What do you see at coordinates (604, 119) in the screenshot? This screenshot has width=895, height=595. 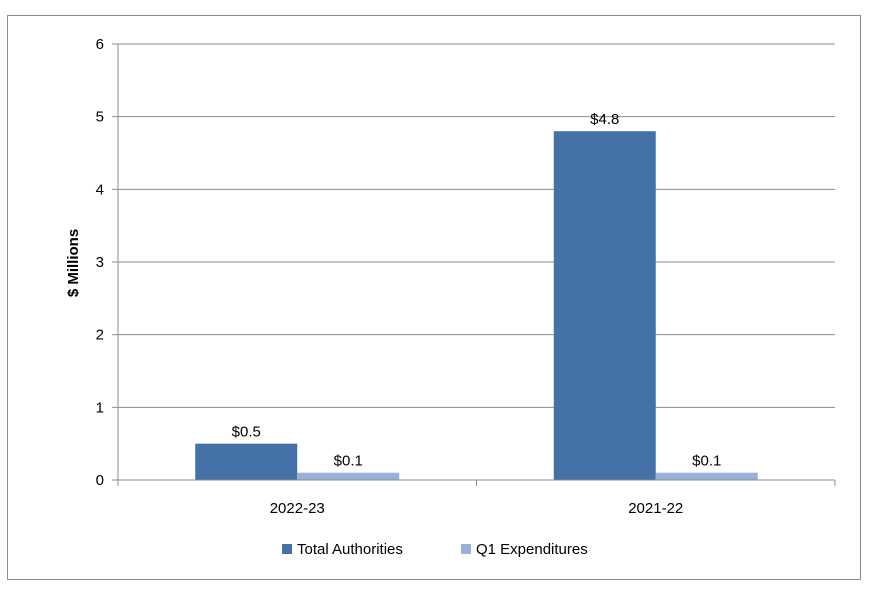 I see `data-label: $4.8` at bounding box center [604, 119].